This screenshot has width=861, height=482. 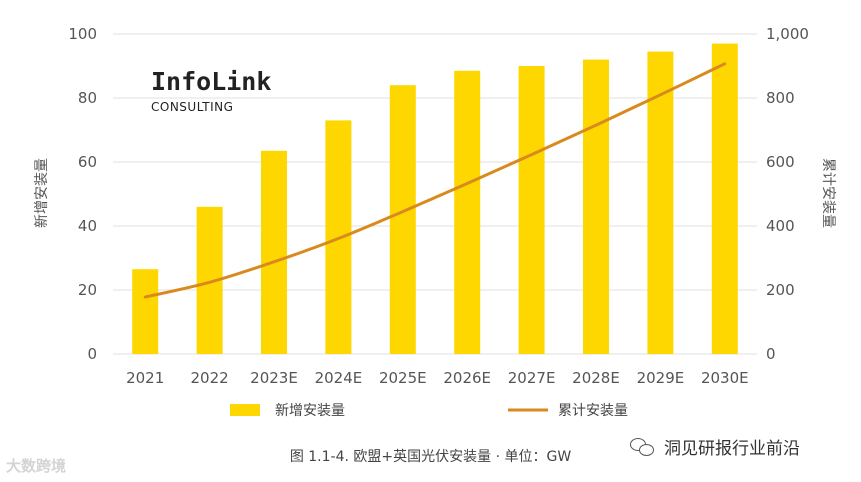 I want to click on y-right-tick-label: 400, so click(x=780, y=226).